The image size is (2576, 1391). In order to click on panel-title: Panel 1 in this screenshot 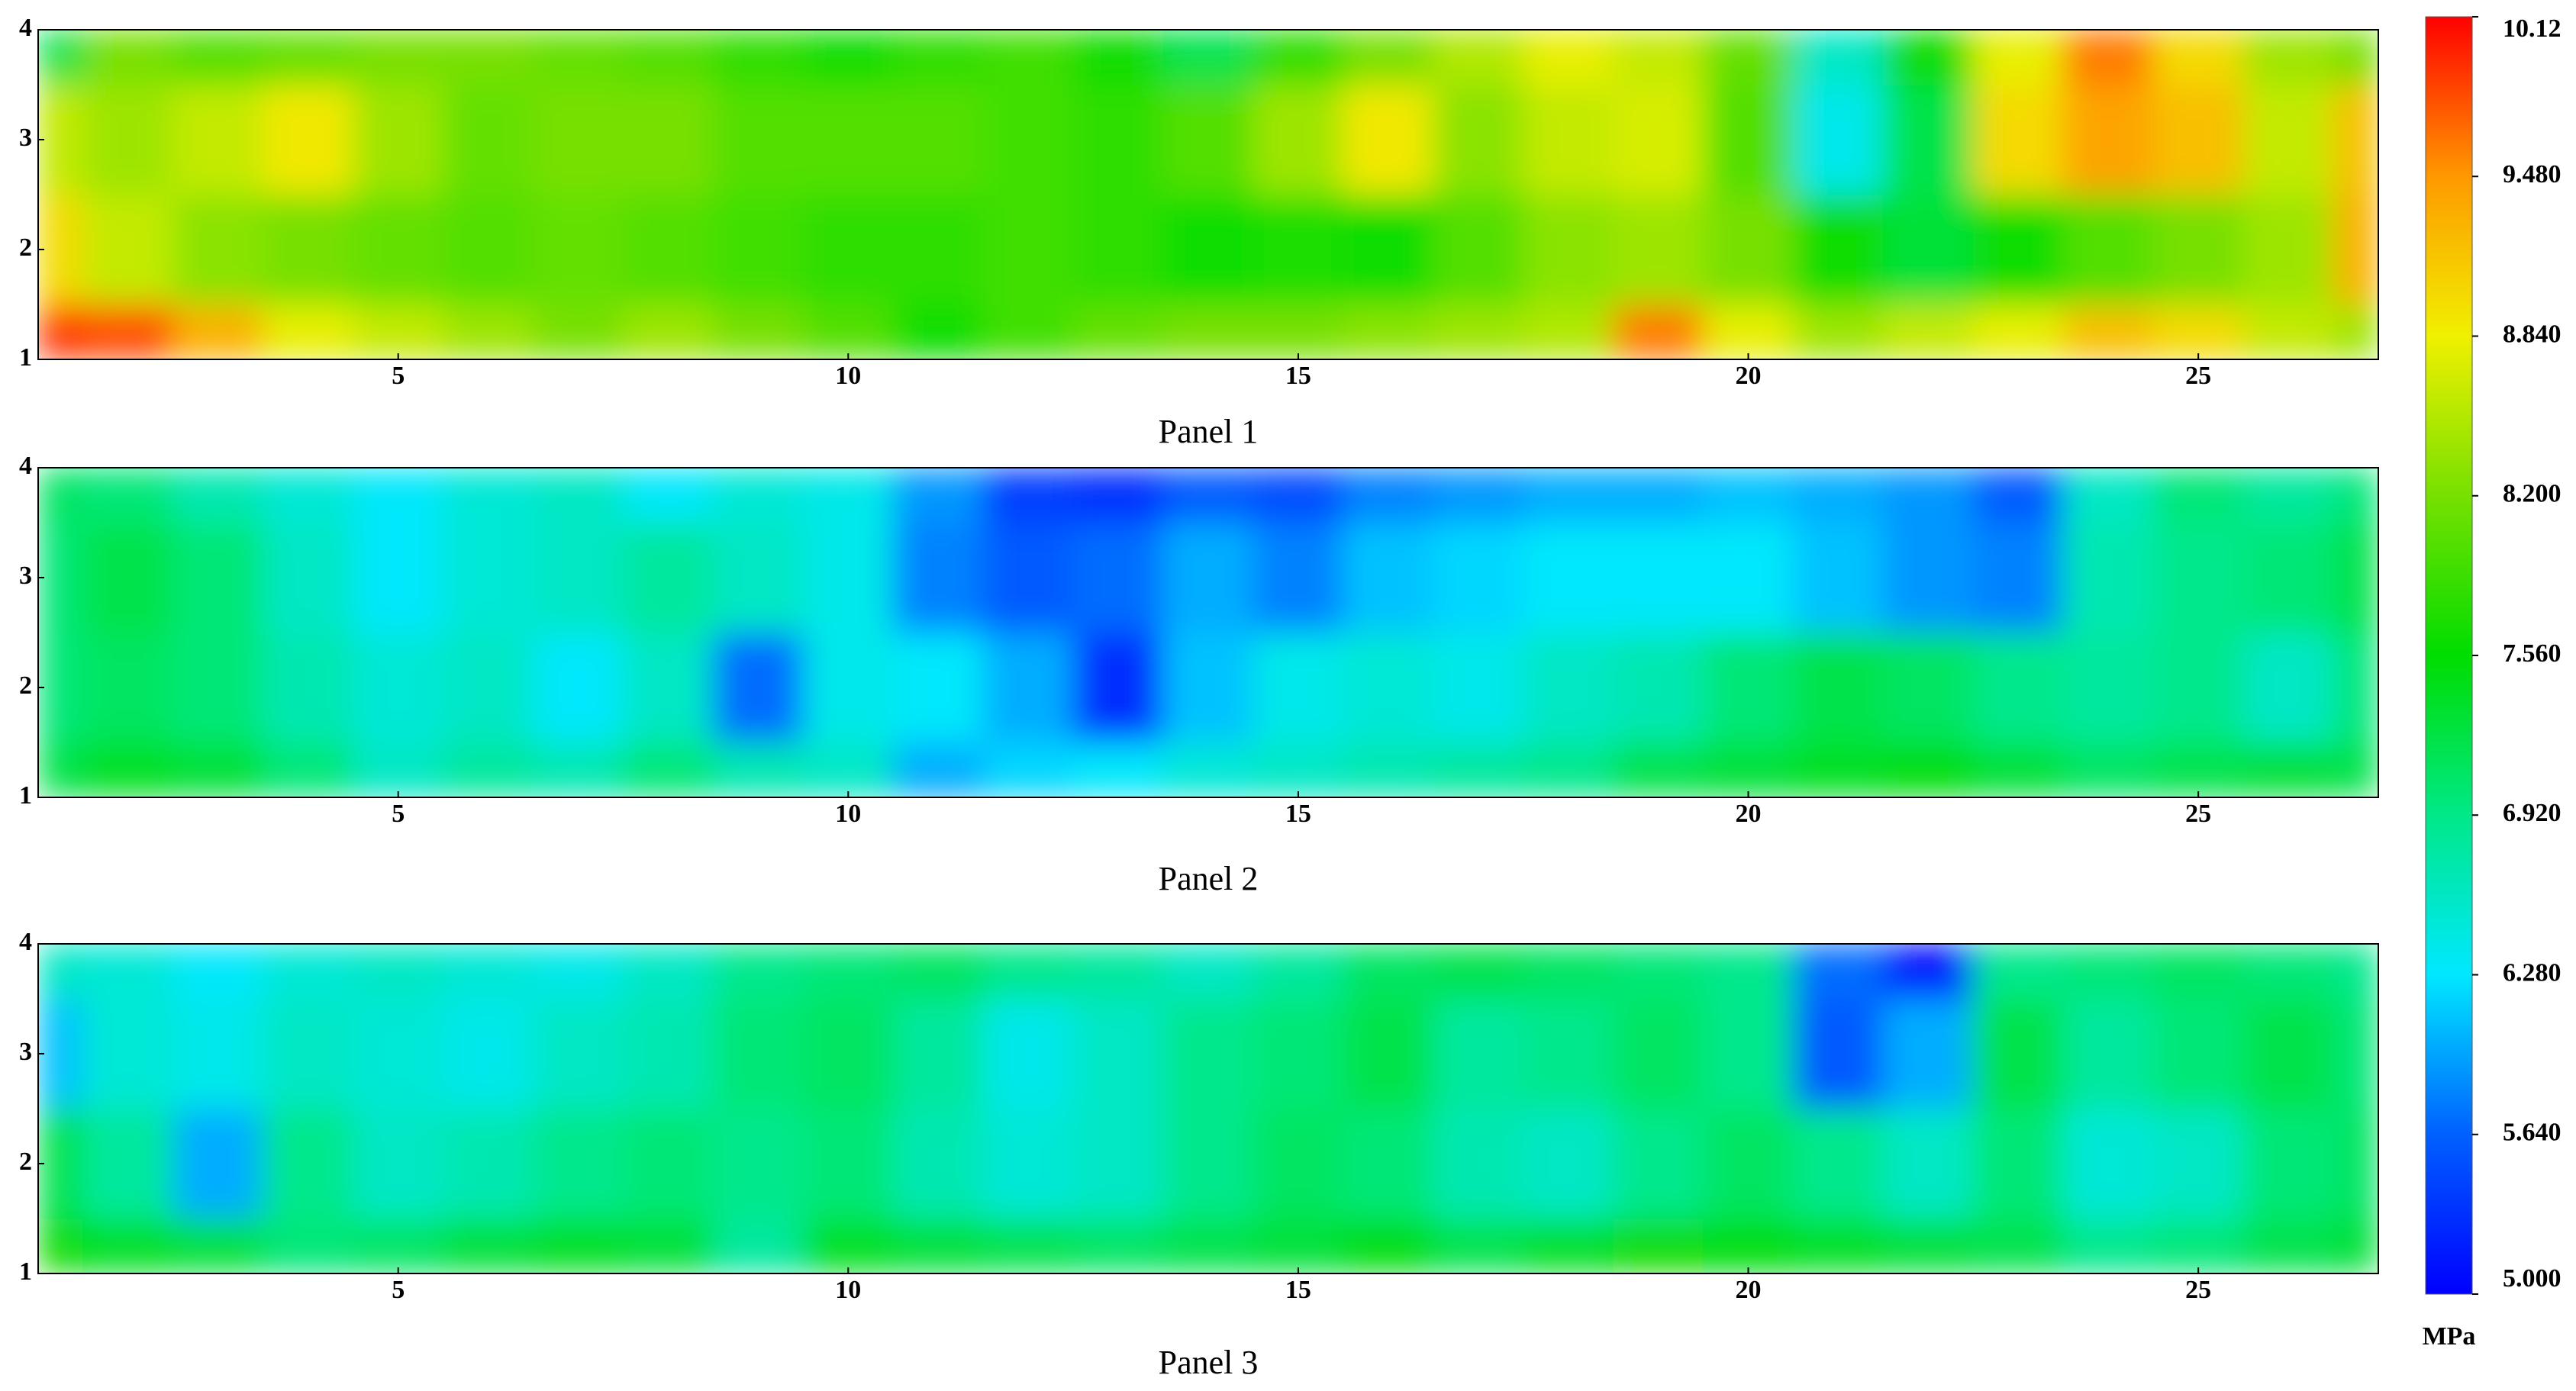, I will do `click(1209, 432)`.